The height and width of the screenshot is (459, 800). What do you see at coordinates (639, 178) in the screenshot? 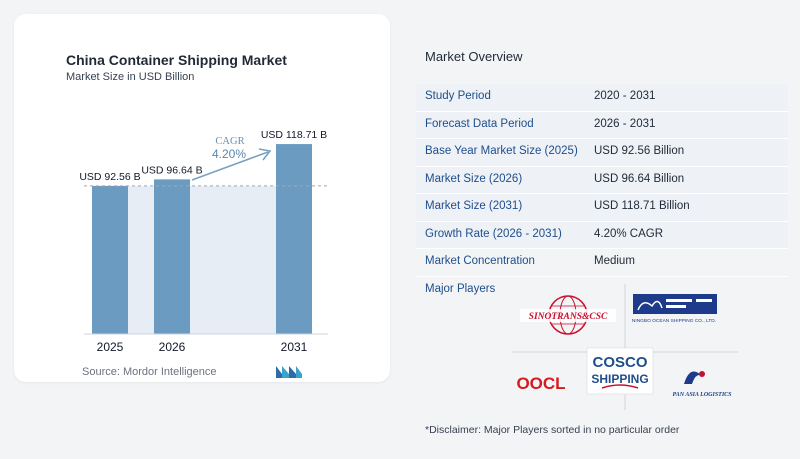
I see `row-value: USD 96.64 Billion` at bounding box center [639, 178].